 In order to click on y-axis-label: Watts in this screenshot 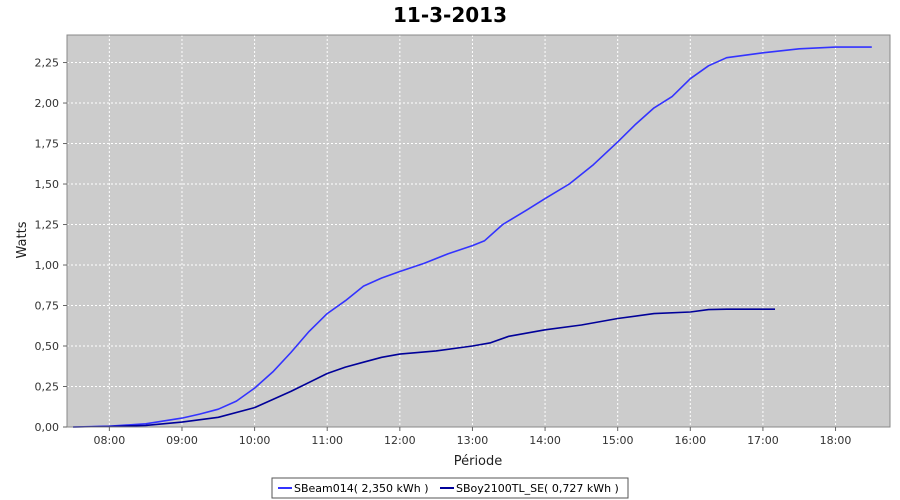, I will do `click(22, 239)`.